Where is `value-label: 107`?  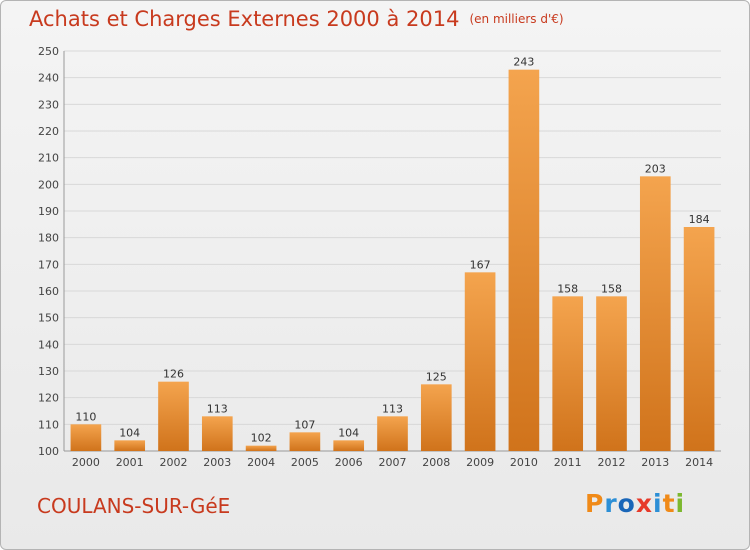 value-label: 107 is located at coordinates (304, 424).